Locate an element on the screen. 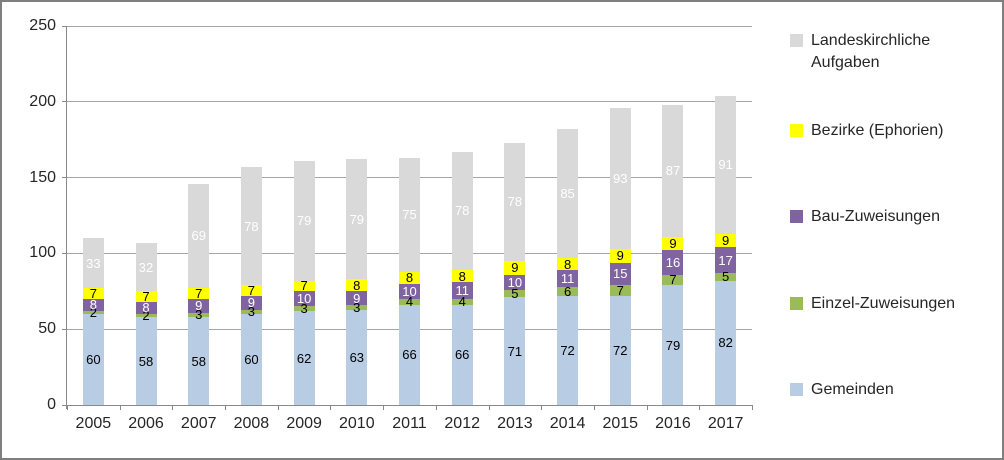 This screenshot has height=460, width=1004. x-axis-line is located at coordinates (407, 405).